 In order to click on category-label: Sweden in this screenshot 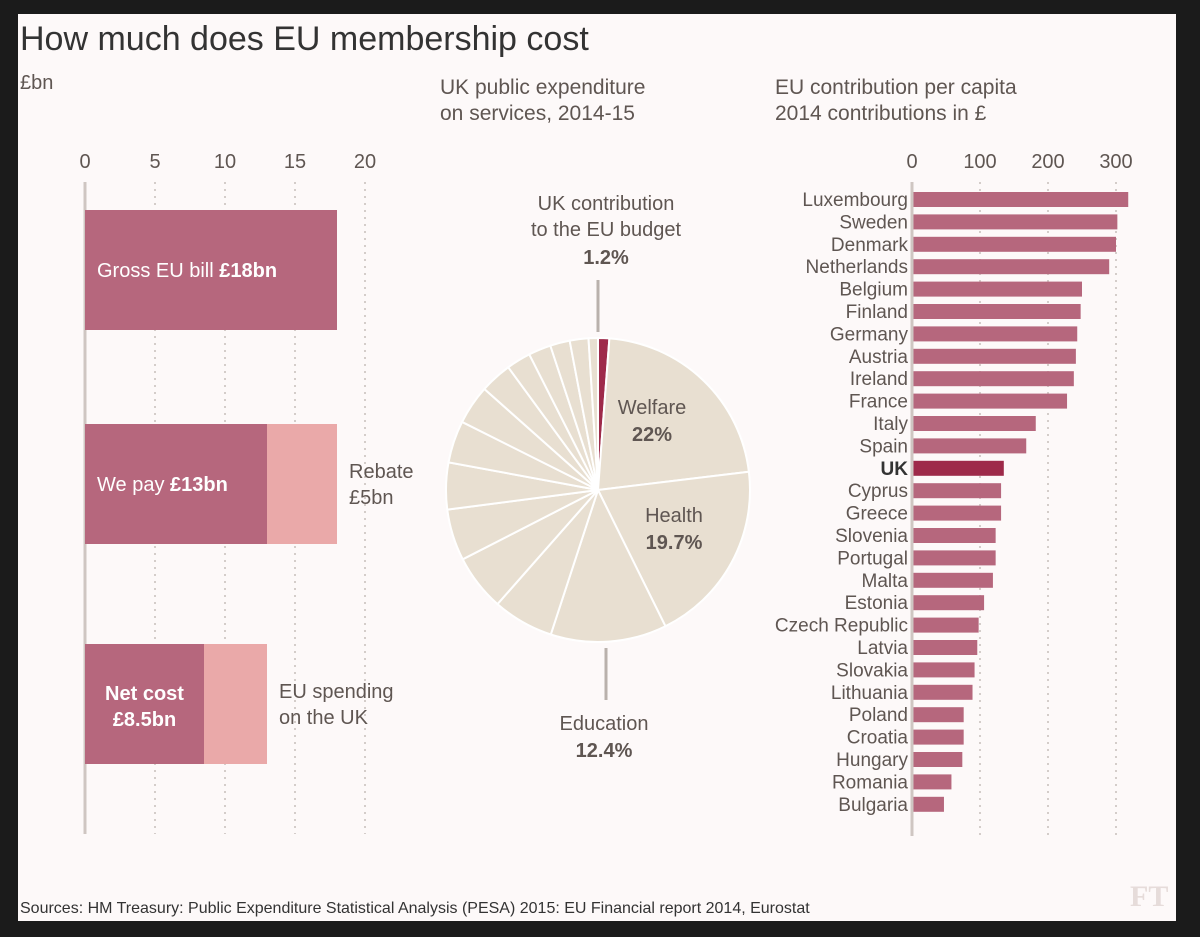, I will do `click(873, 222)`.